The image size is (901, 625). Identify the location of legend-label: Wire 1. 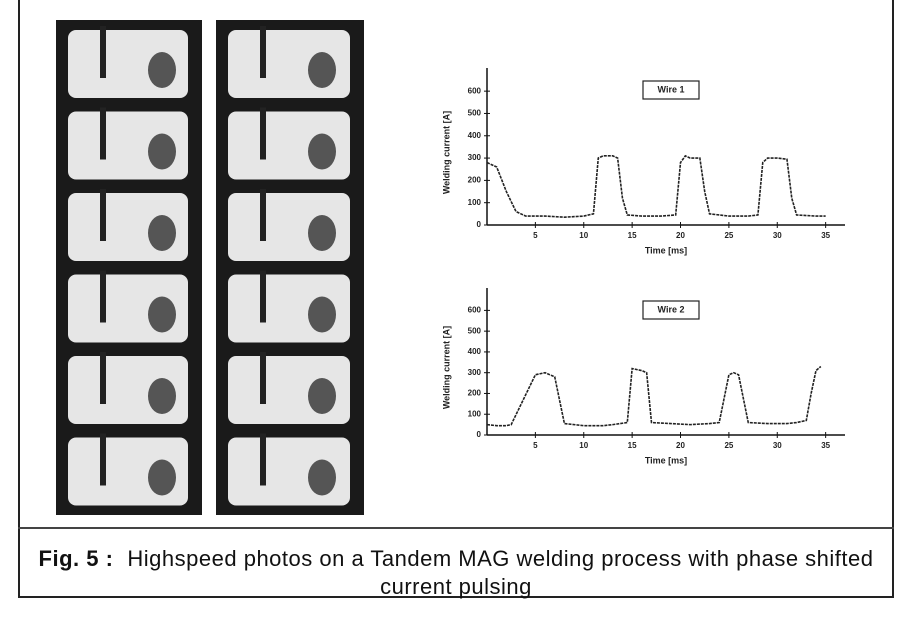
(671, 89).